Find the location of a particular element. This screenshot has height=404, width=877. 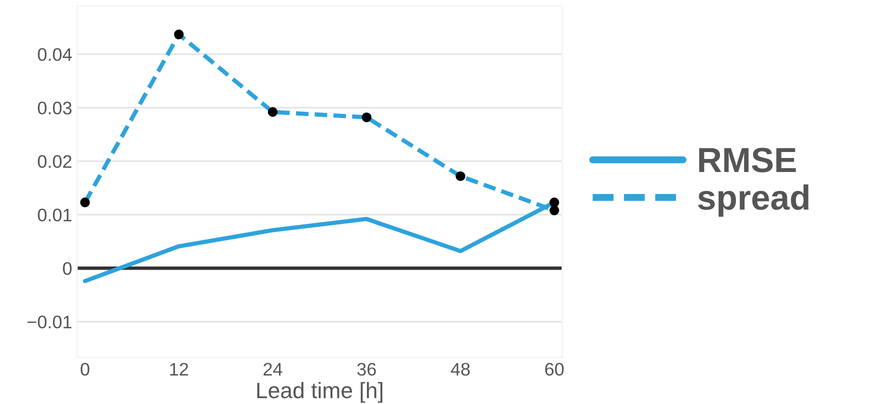

x-tick-label: 24 is located at coordinates (273, 369).